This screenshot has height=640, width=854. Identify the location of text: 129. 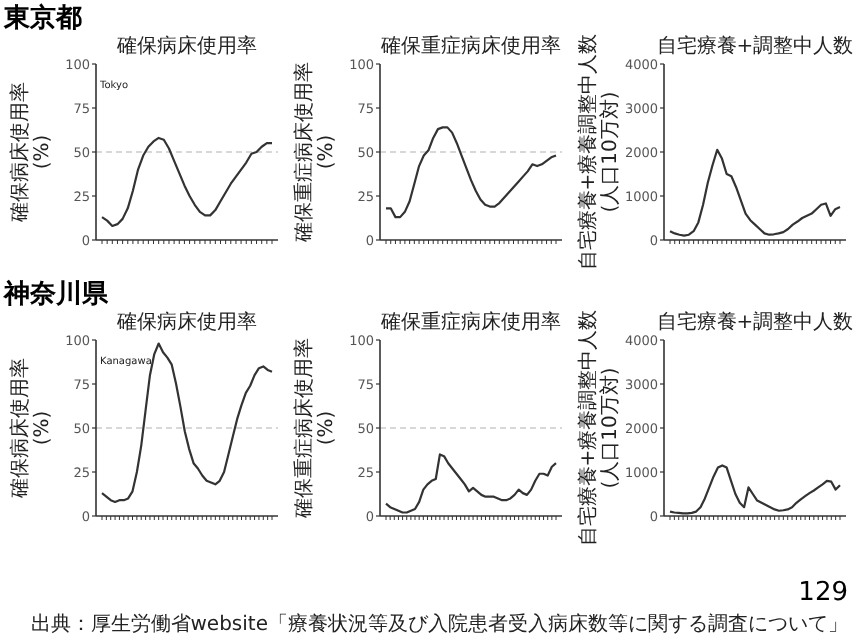
(823, 593).